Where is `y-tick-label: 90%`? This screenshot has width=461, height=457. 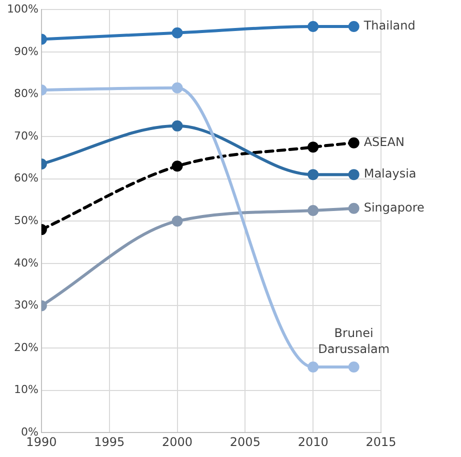
y-tick-label: 90% is located at coordinates (26, 51).